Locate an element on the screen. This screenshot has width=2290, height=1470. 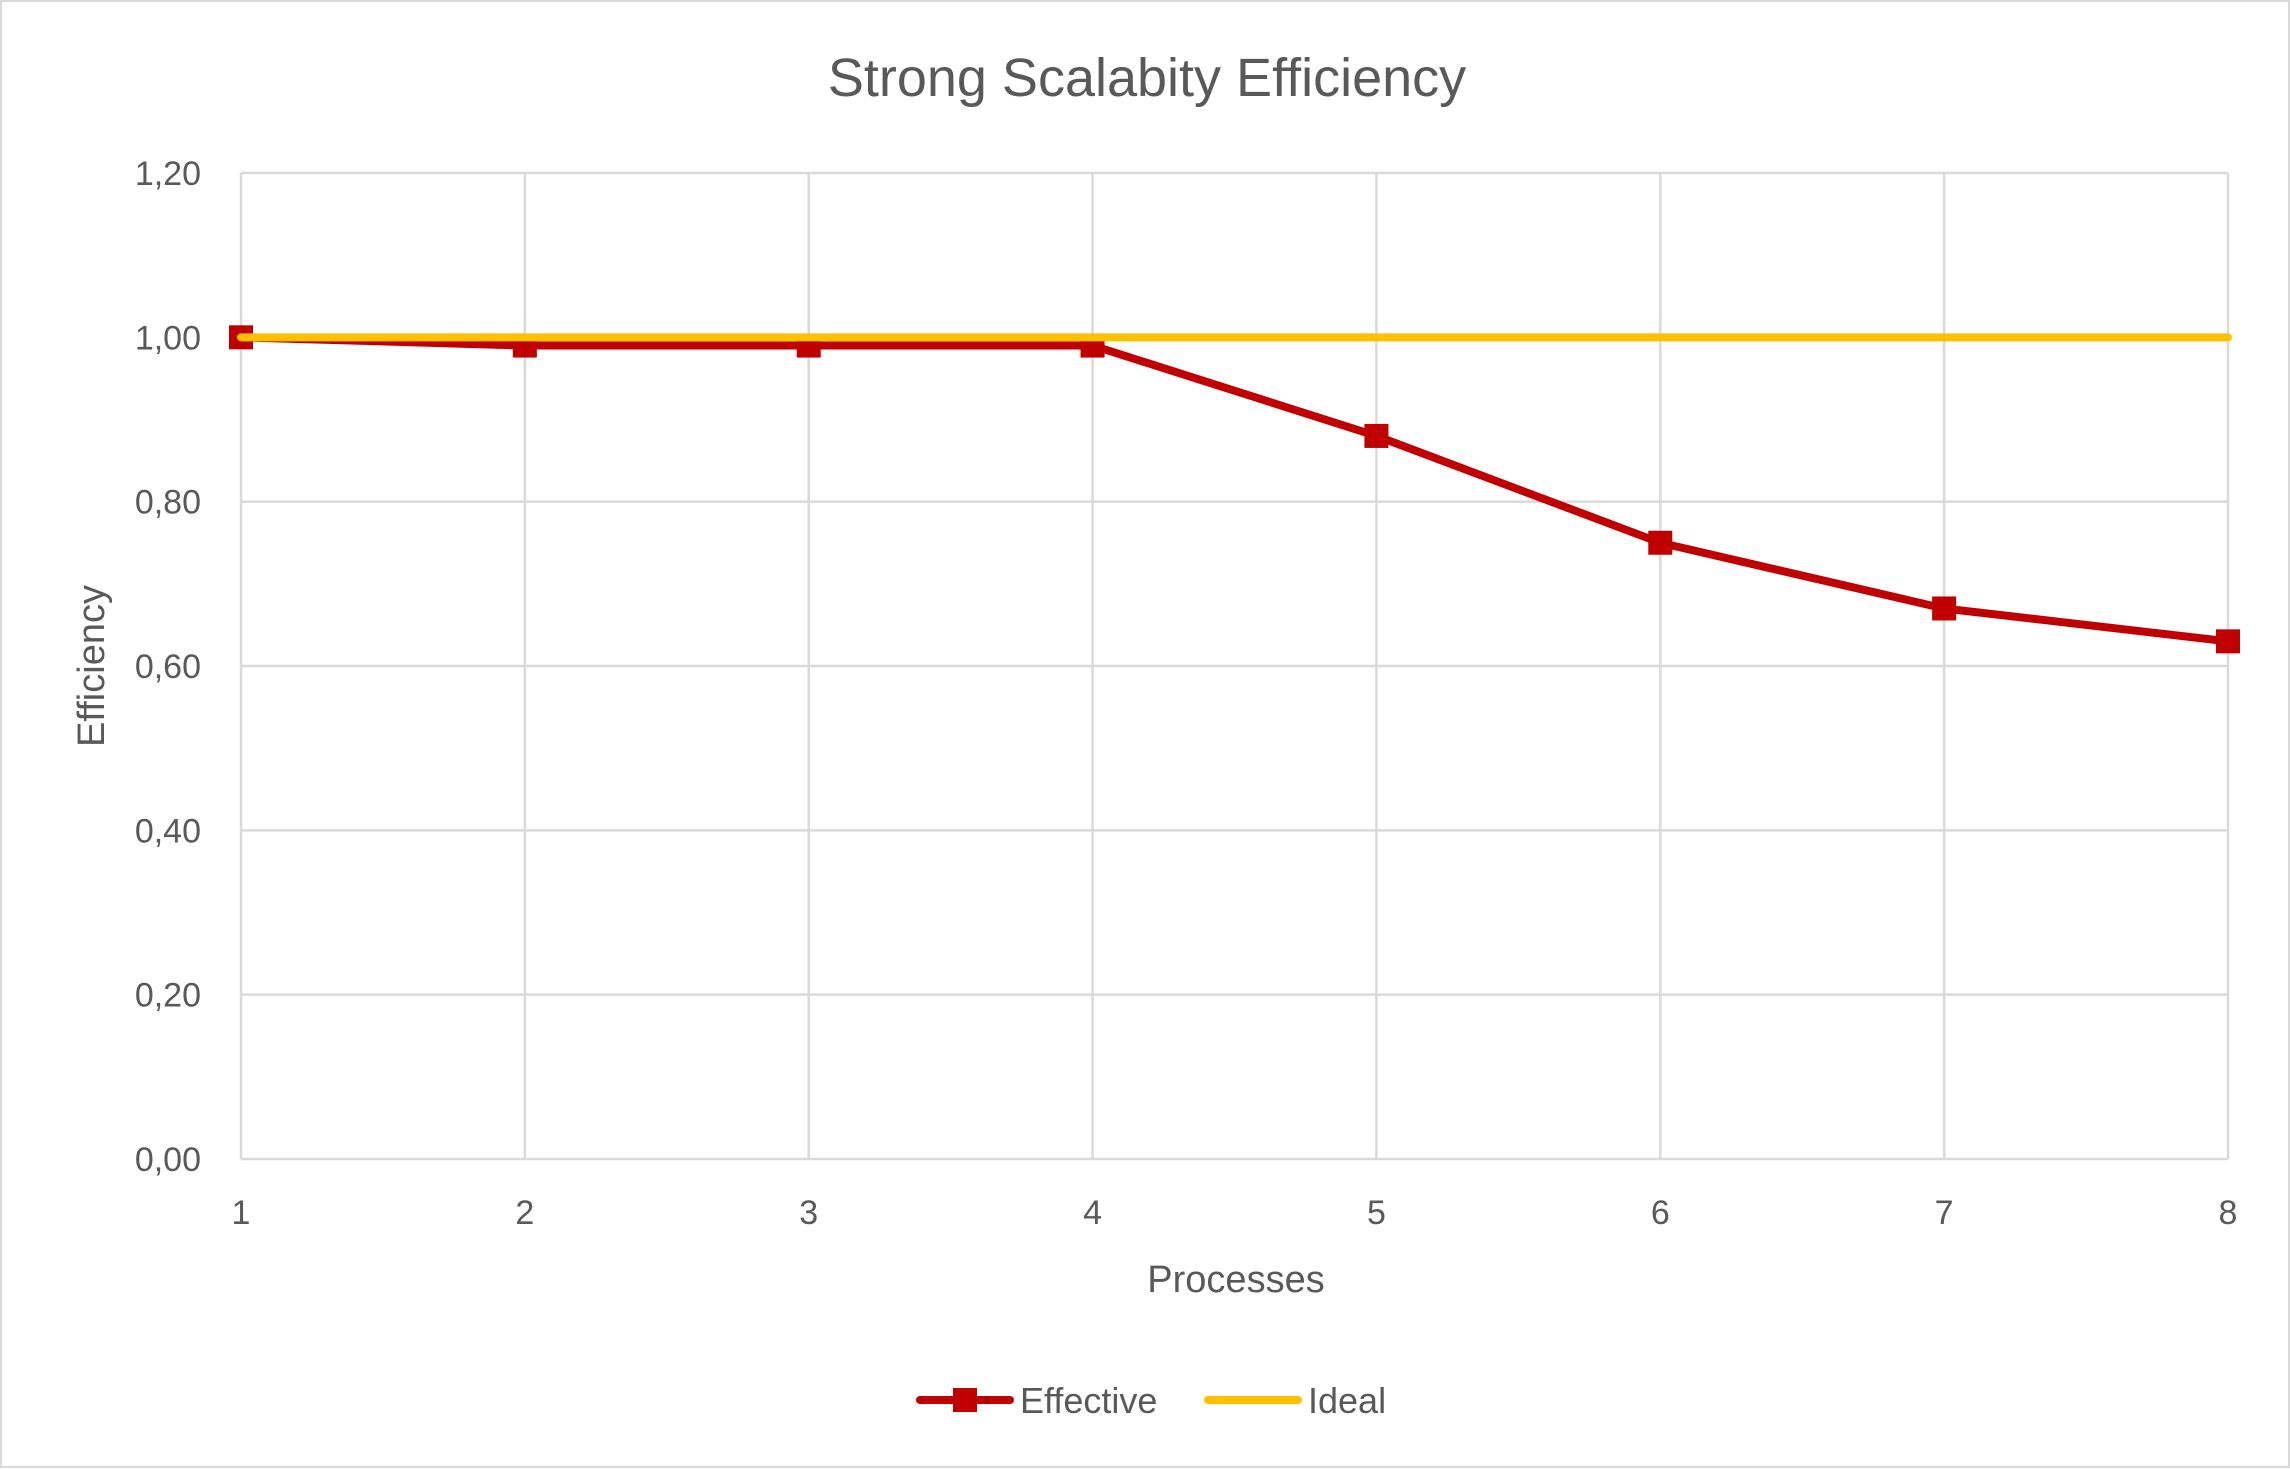
y-tick-label: 0,60 is located at coordinates (168, 667).